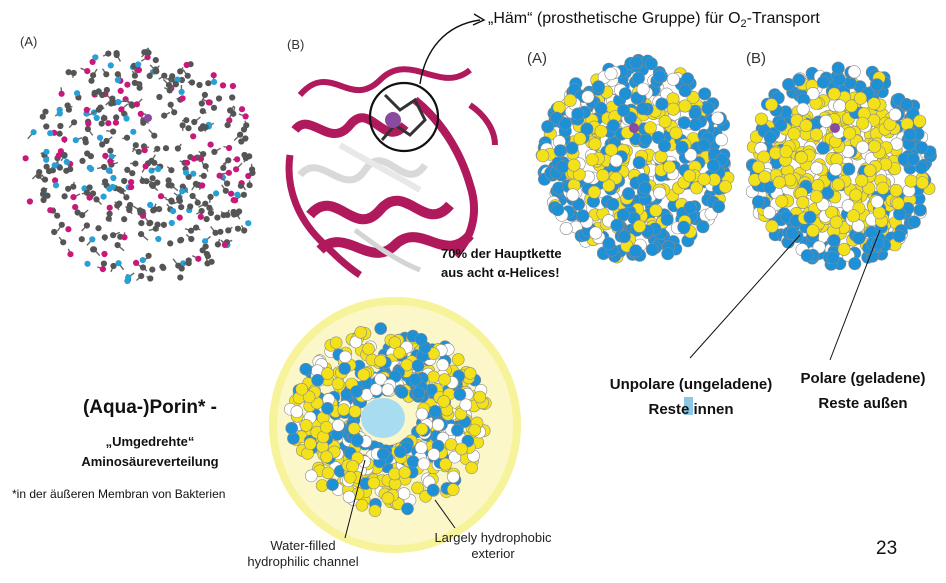  I want to click on exterior-label: Largely hydrophobic exterior, so click(493, 546).